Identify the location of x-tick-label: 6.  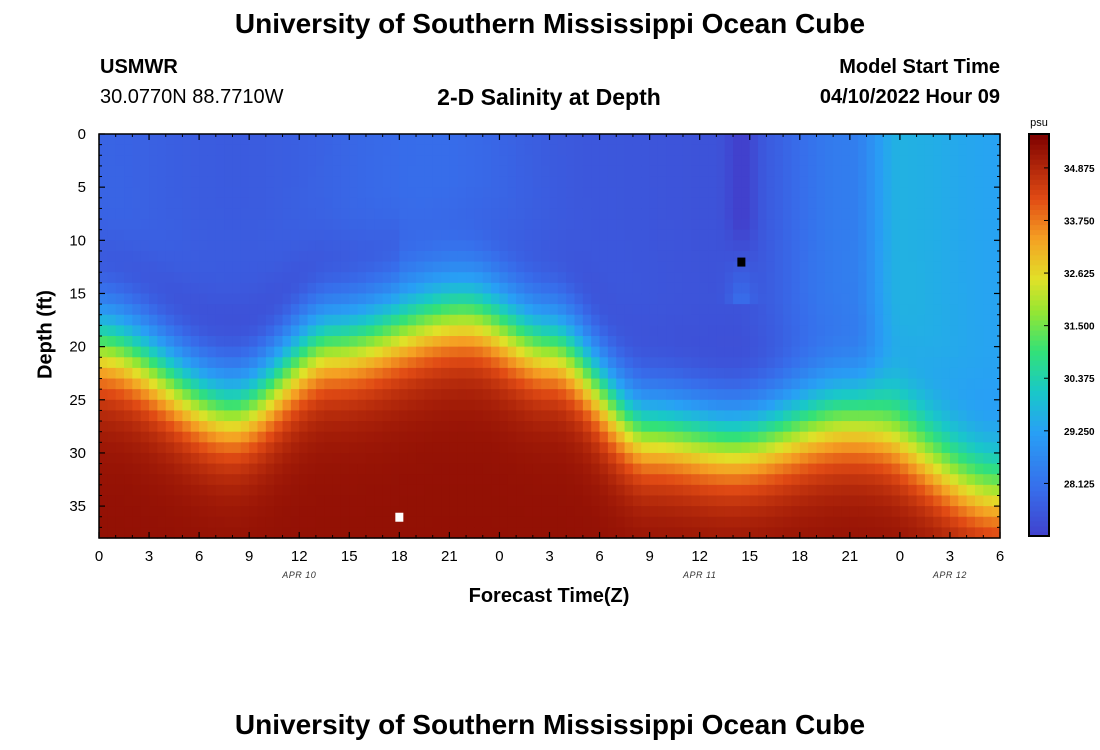
(1000, 556).